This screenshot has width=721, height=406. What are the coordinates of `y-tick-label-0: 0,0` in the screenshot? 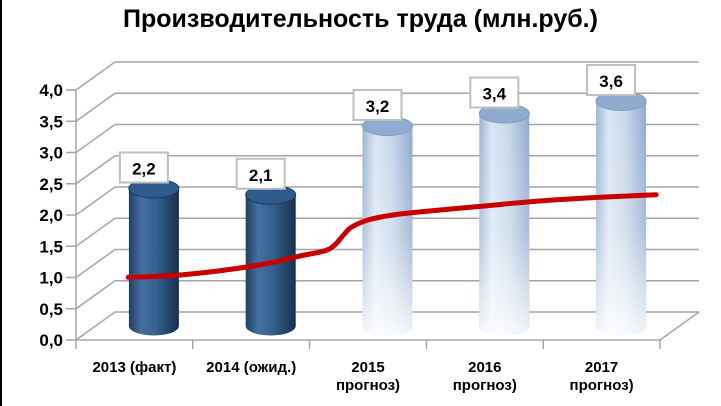 It's located at (51, 340).